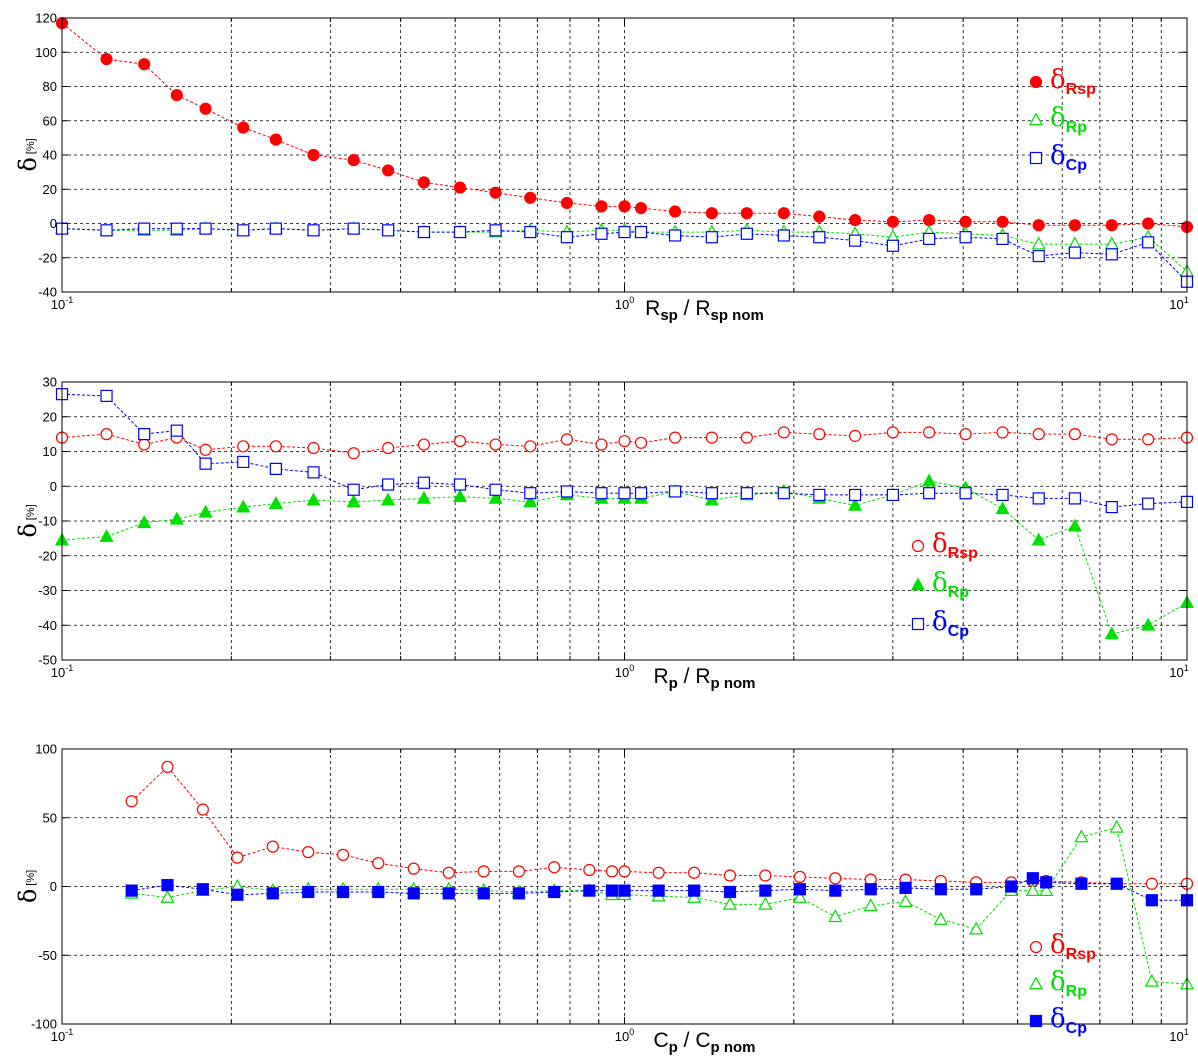 Image resolution: width=1198 pixels, height=1064 pixels. Describe the element at coordinates (624, 1035) in the screenshot. I see `x-tick-label: 10⁰` at that location.